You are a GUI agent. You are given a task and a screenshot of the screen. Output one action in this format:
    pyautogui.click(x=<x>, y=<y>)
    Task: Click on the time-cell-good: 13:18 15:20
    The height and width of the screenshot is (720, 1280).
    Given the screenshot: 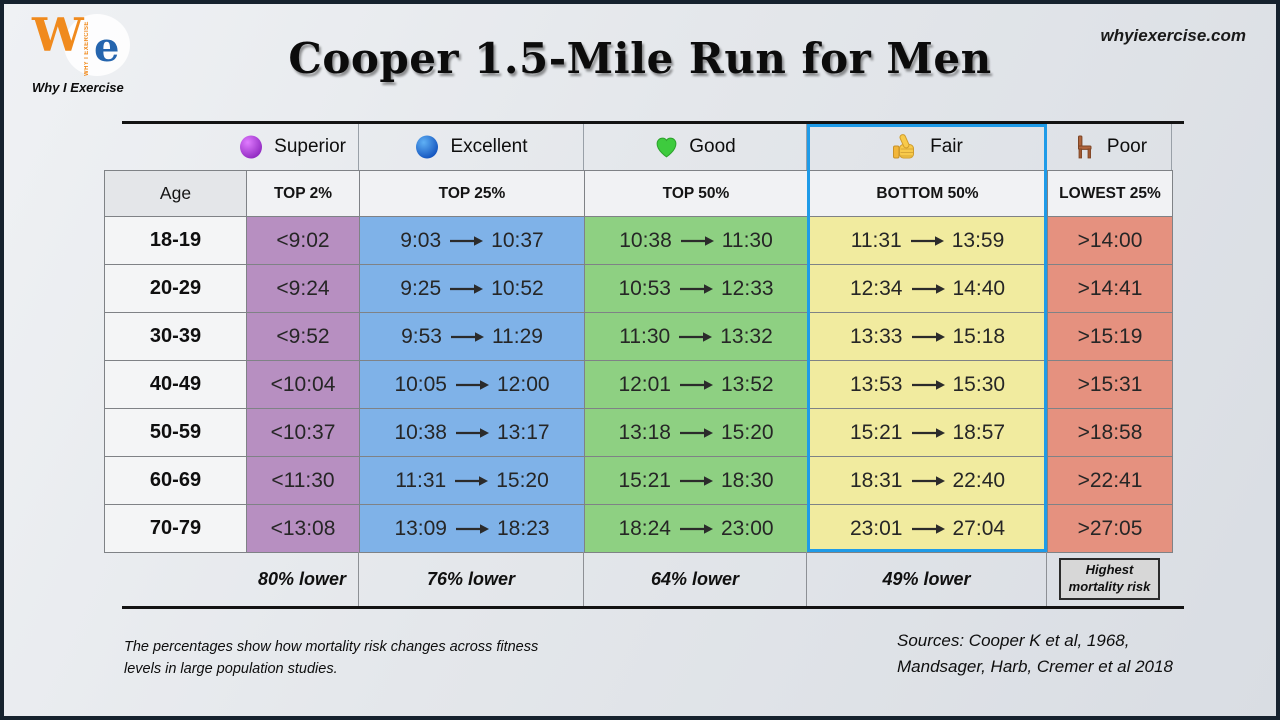 What is the action you would take?
    pyautogui.click(x=696, y=432)
    